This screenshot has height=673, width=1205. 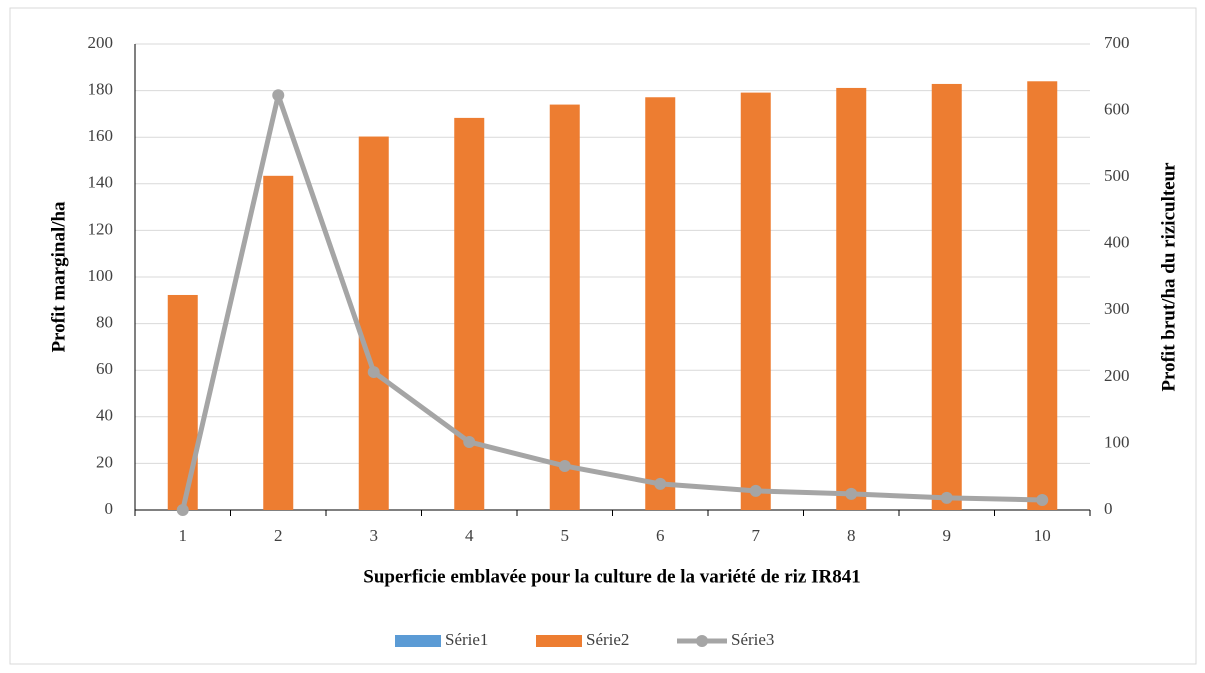 What do you see at coordinates (660, 535) in the screenshot?
I see `x-tick-label: 6` at bounding box center [660, 535].